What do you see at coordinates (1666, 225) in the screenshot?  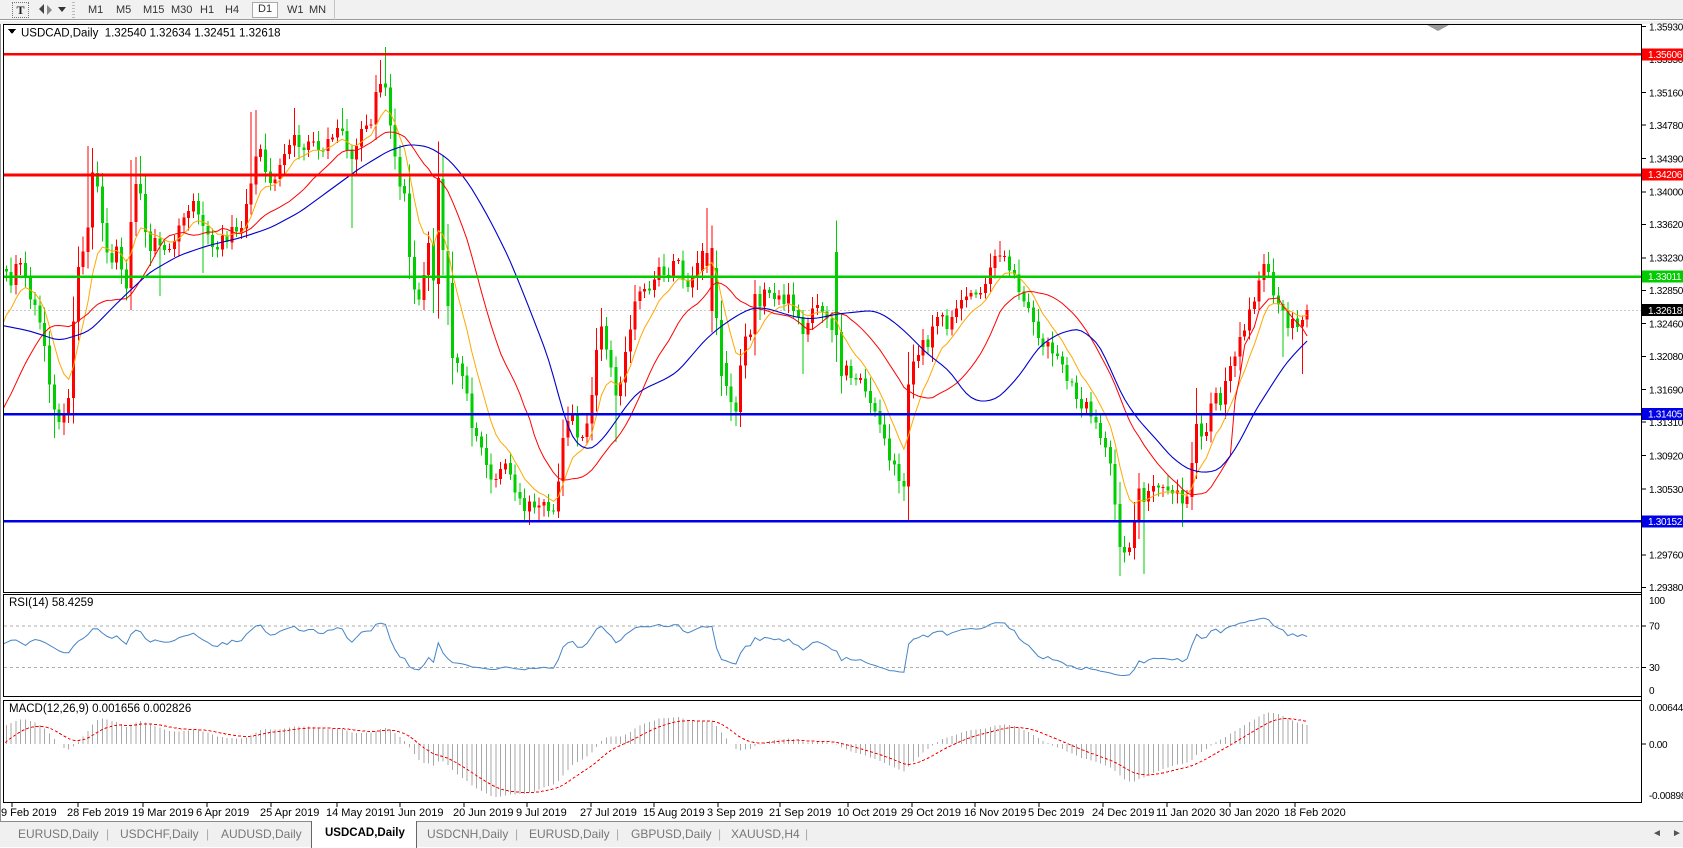 I see `svg-text: 1.33620` at bounding box center [1666, 225].